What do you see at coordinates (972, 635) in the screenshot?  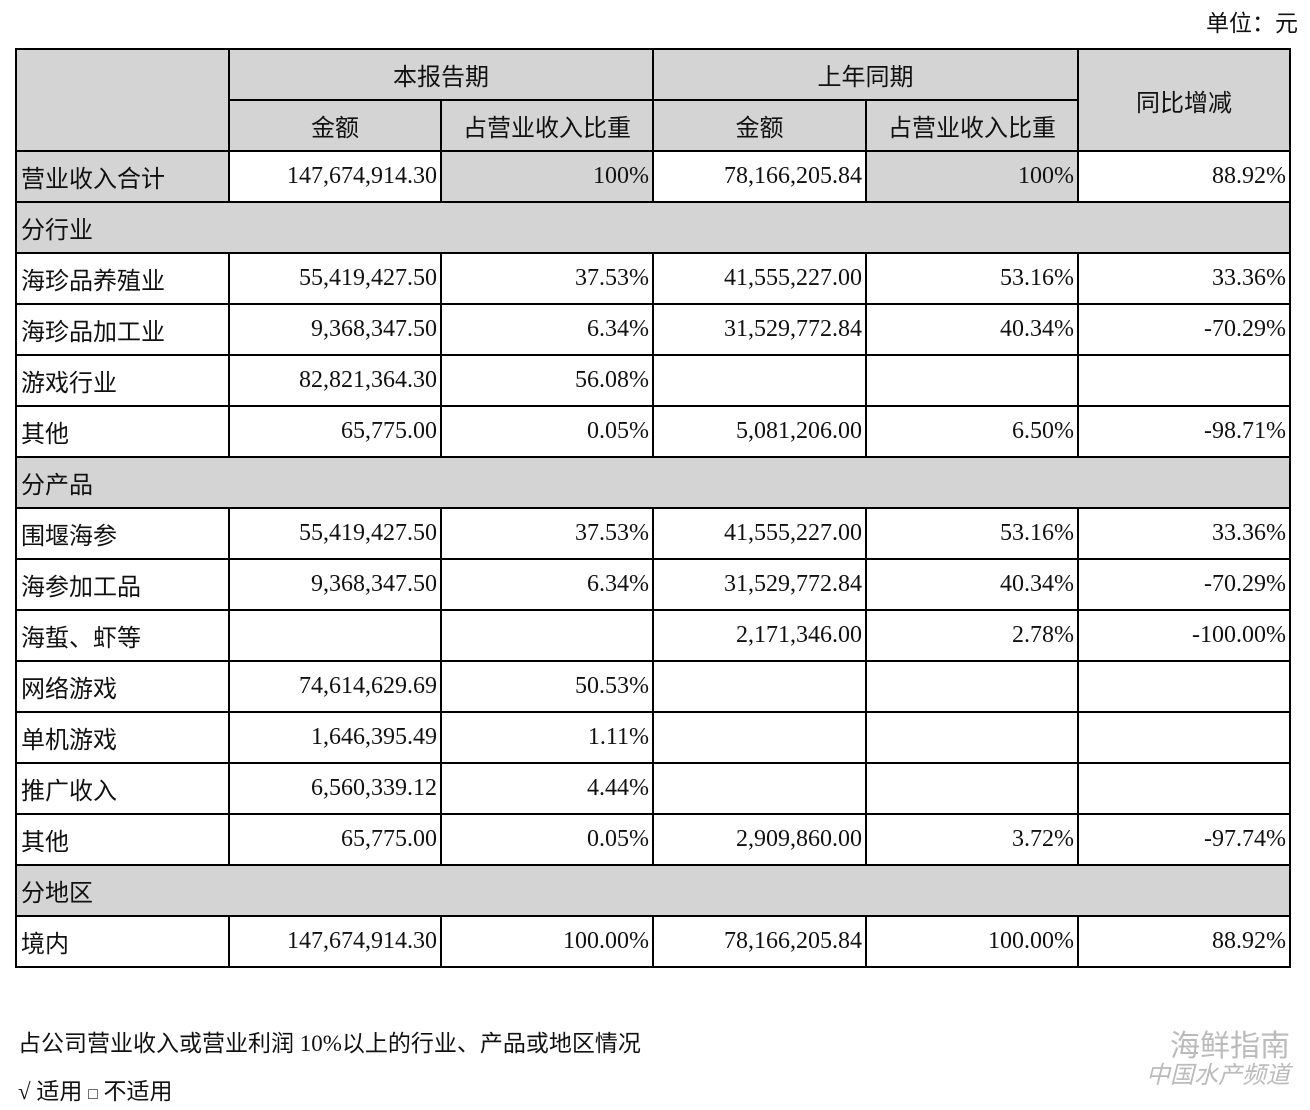 I see `cell-prev-share: 2.78%` at bounding box center [972, 635].